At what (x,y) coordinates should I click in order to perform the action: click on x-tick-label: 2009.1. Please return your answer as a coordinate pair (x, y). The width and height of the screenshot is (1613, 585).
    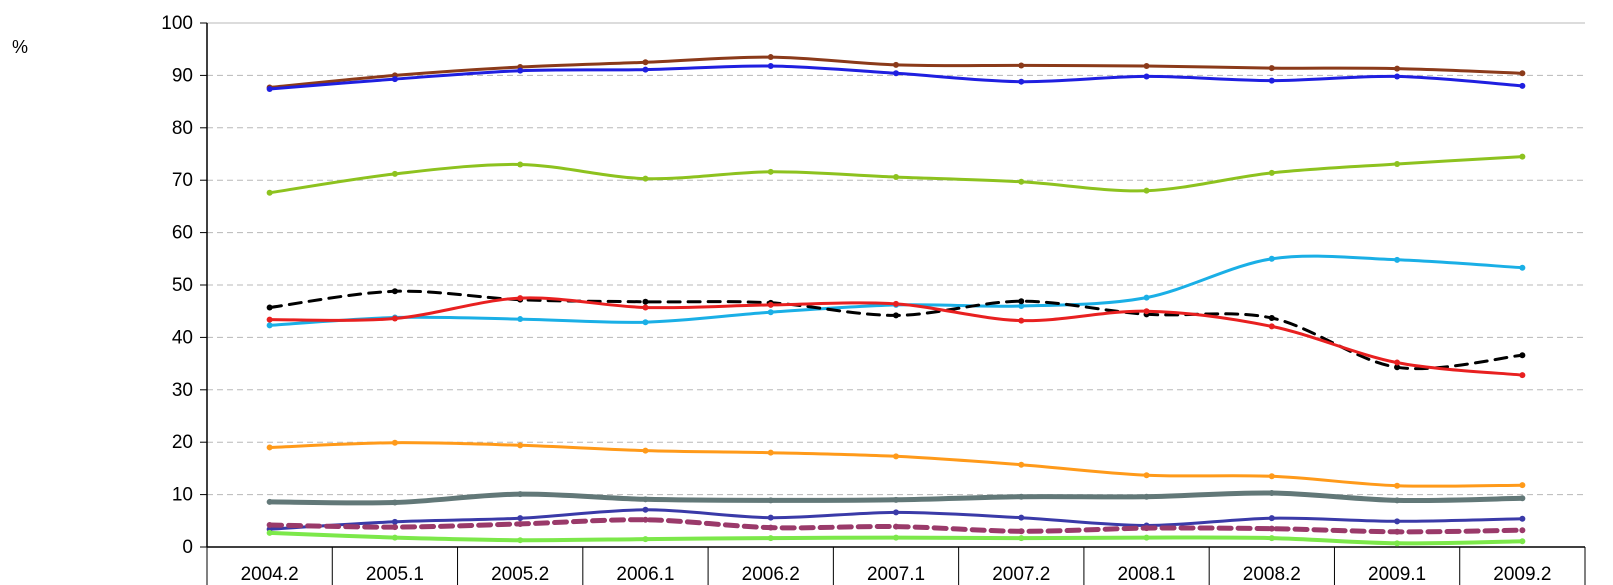
    Looking at the image, I should click on (1397, 574).